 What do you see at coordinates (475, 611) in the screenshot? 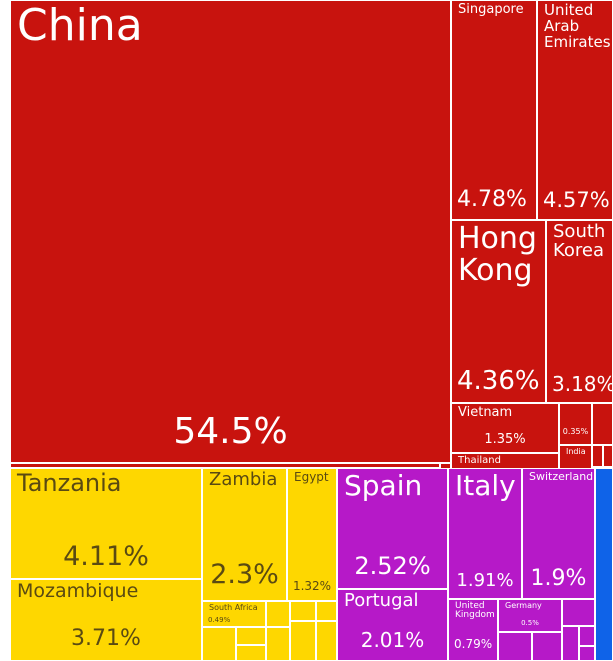
I see `treemap-cell-label: United Kingdom` at bounding box center [475, 611].